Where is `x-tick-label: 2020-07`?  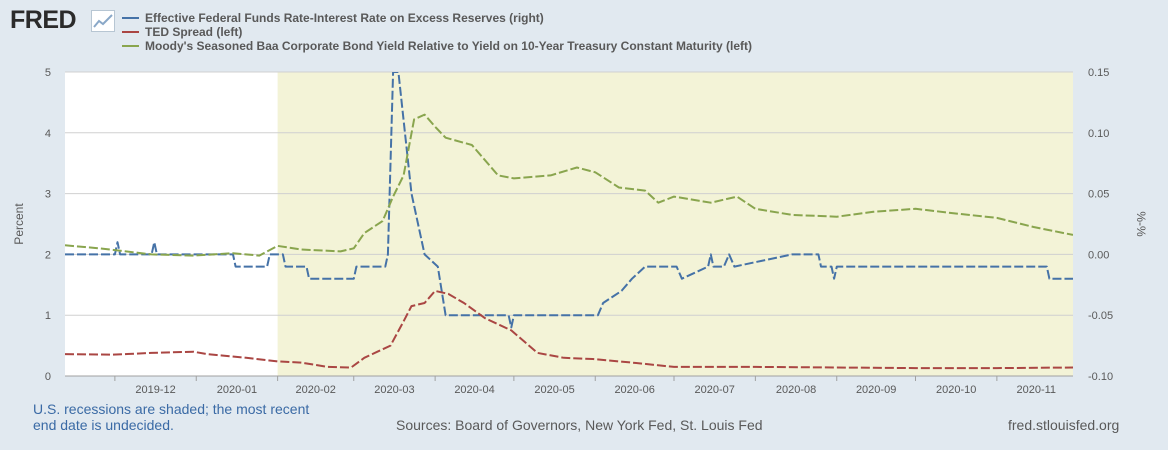 x-tick-label: 2020-07 is located at coordinates (715, 390).